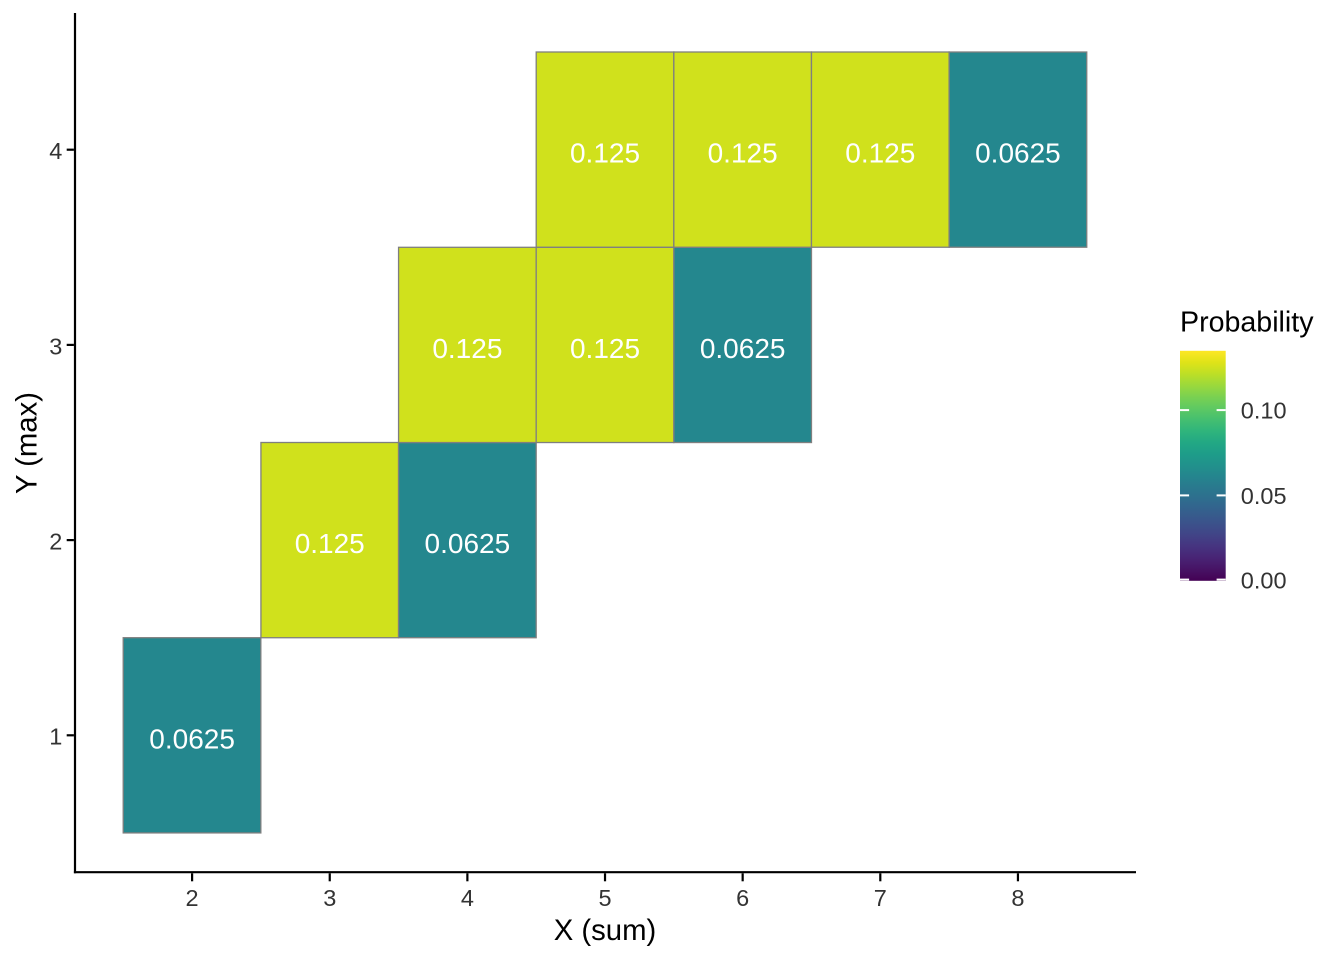  What do you see at coordinates (742, 898) in the screenshot?
I see `svg-text: 6` at bounding box center [742, 898].